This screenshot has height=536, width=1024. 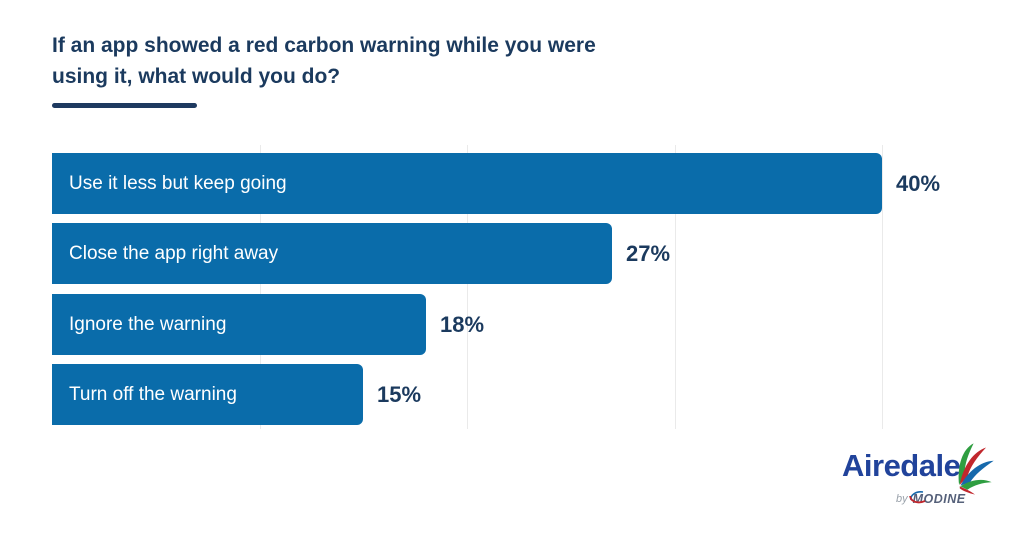 I want to click on chart-title-line2: using it, what would you do?, so click(x=196, y=76).